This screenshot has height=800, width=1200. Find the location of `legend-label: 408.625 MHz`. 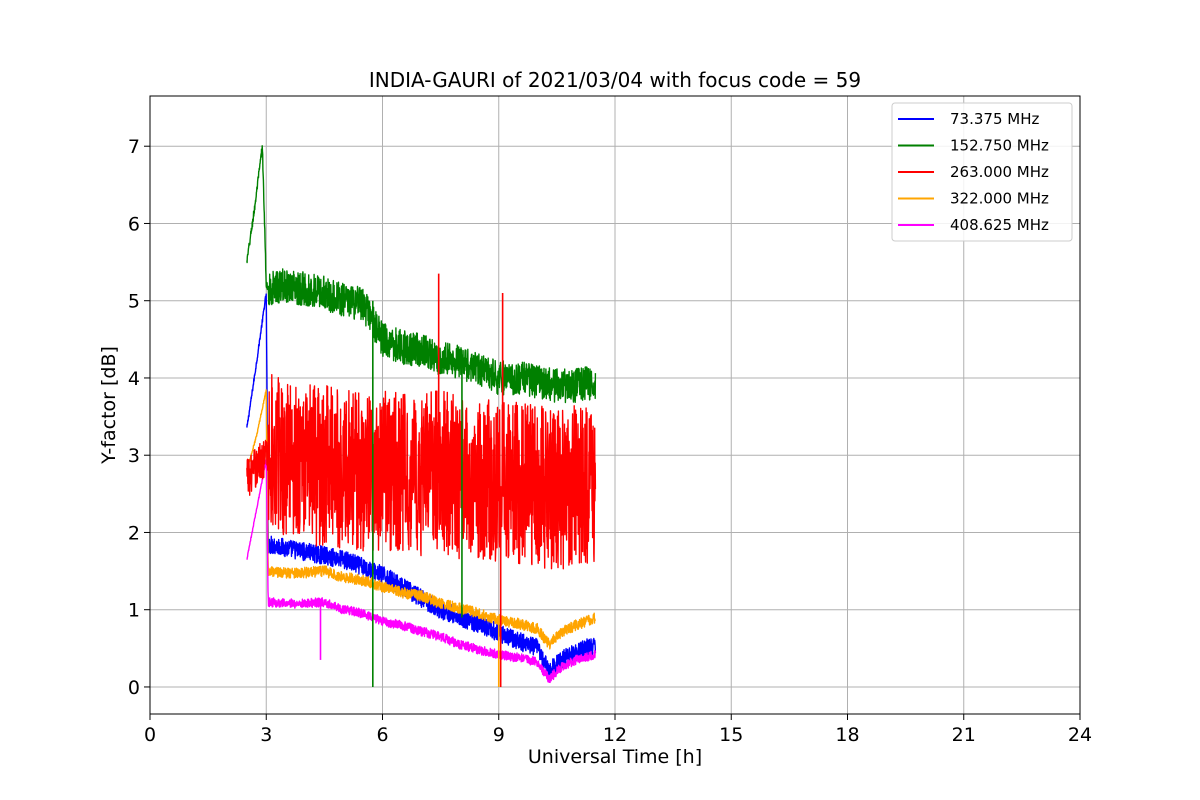

legend-label: 408.625 MHz is located at coordinates (999, 225).